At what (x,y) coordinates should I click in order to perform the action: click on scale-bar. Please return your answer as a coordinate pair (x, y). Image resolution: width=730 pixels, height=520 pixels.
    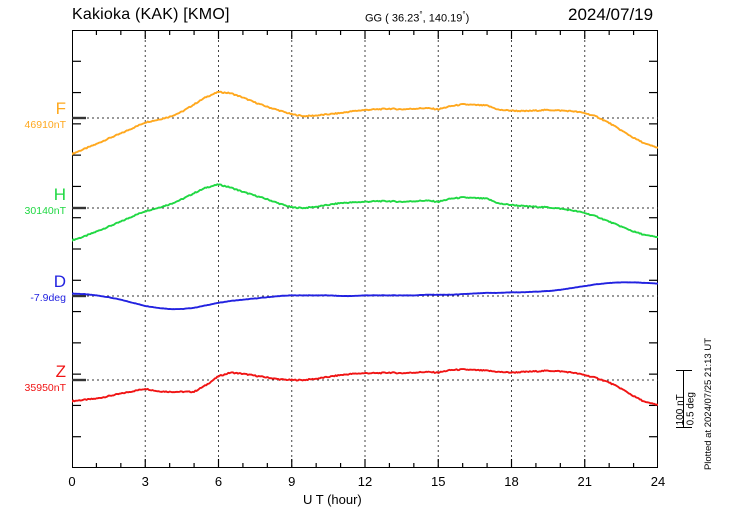
    Looking at the image, I should click on (684, 399).